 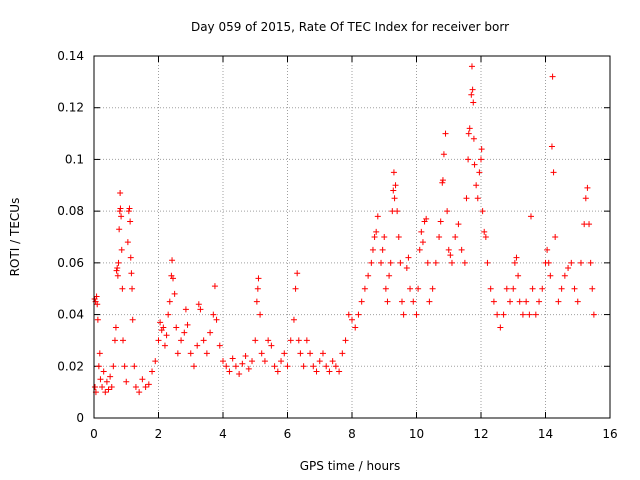 I want to click on x-tick-label: 8, so click(x=352, y=434).